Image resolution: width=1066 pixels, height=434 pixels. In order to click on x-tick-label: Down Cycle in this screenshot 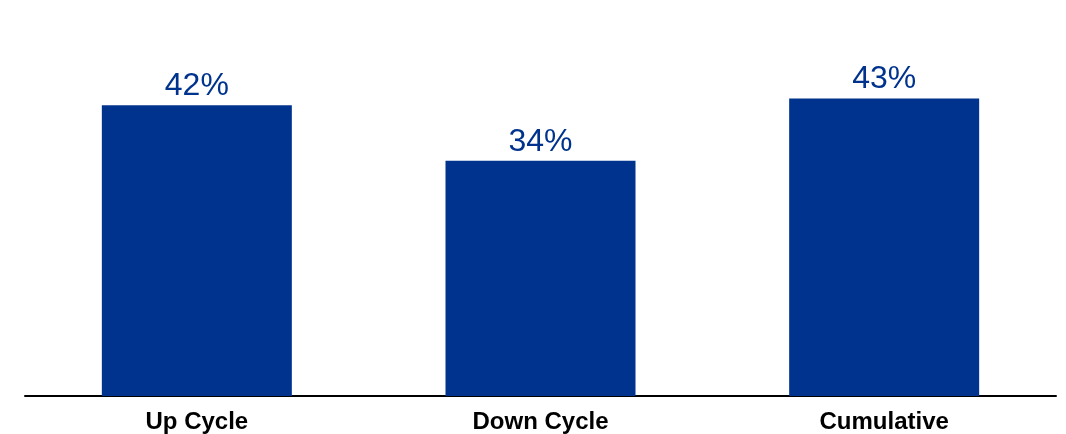, I will do `click(540, 420)`.